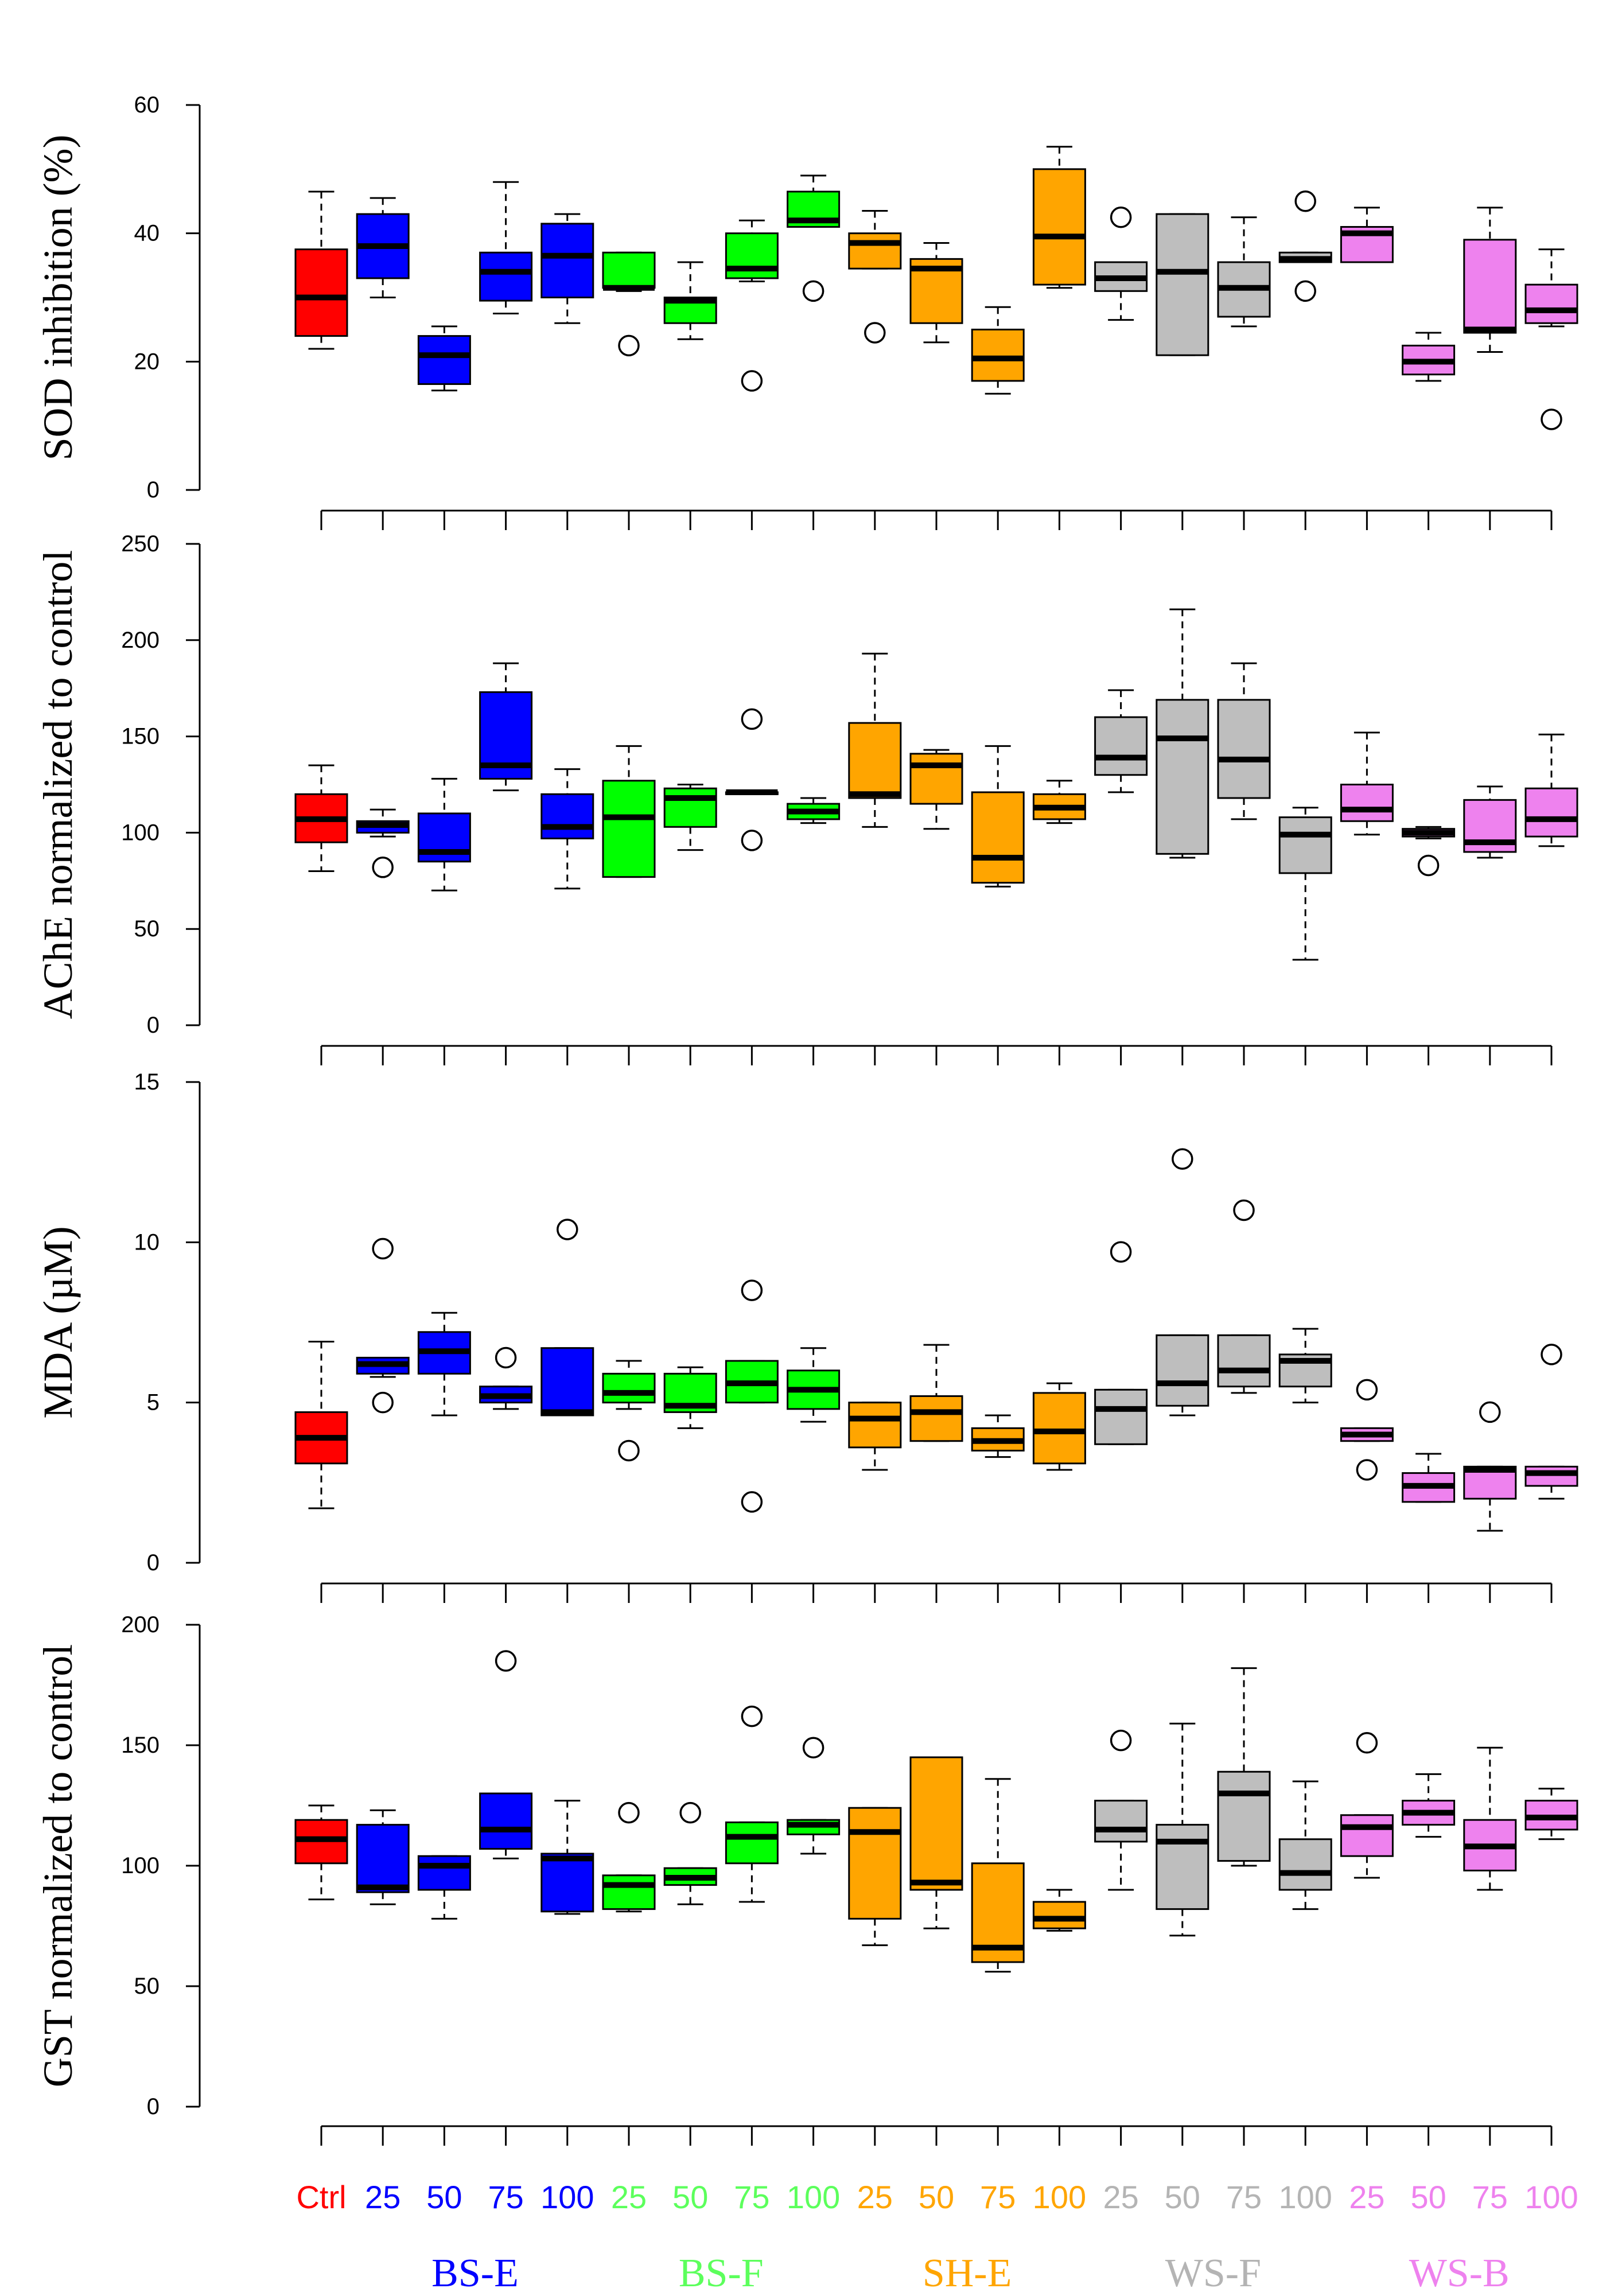  I want to click on box-ctrl, so click(321, 270).